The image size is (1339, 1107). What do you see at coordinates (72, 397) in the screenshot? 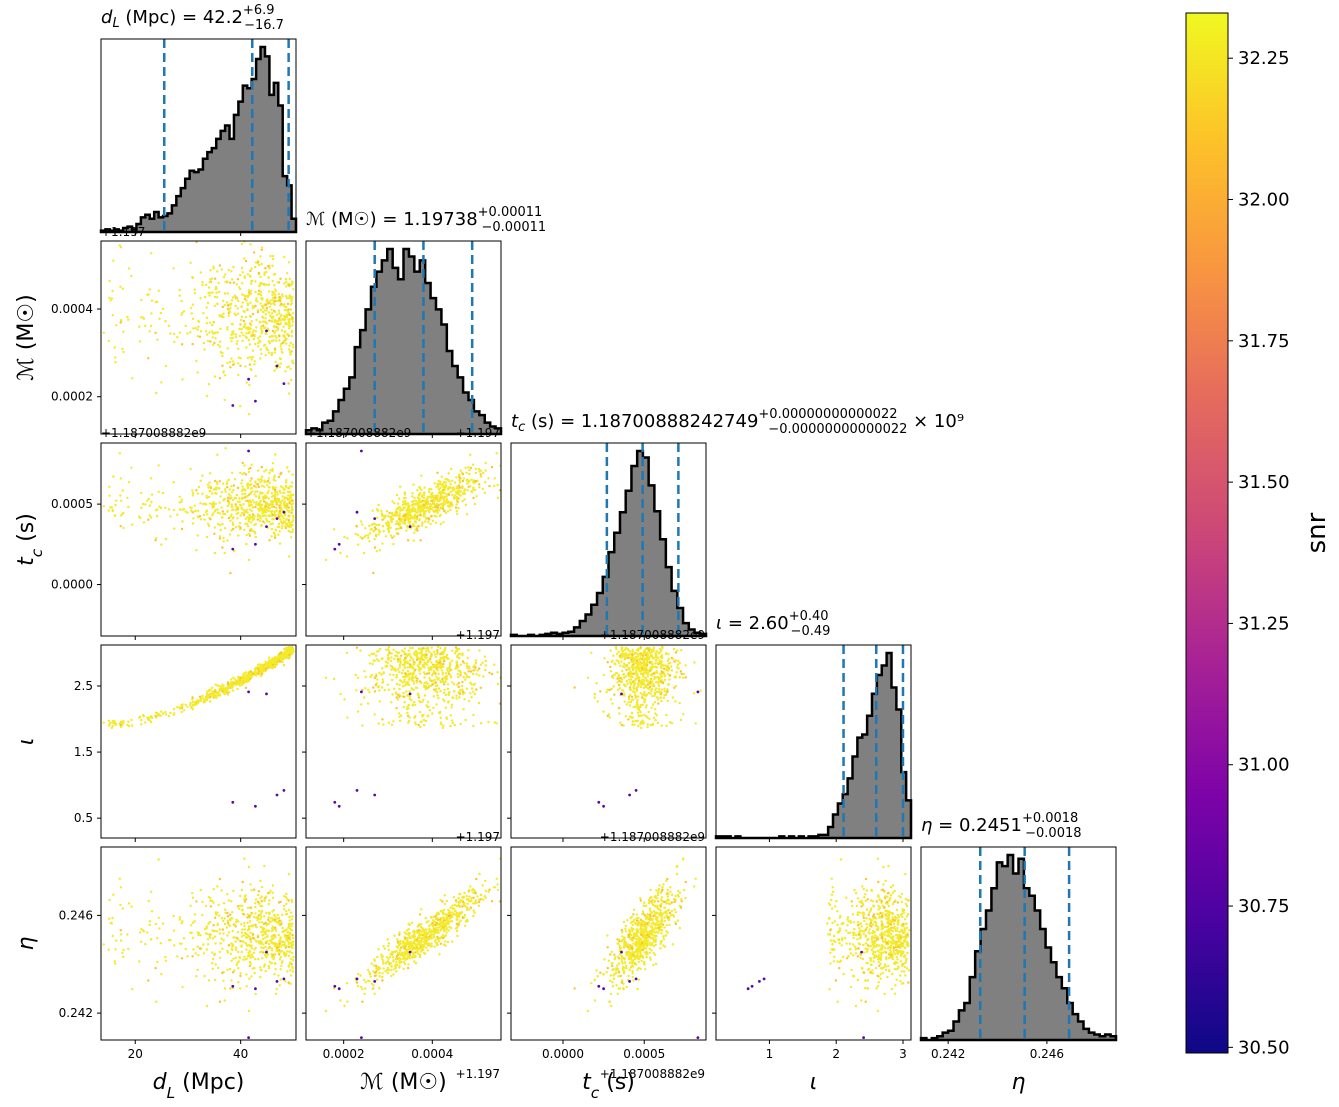
I see `y-tick-label: 0.0002` at bounding box center [72, 397].